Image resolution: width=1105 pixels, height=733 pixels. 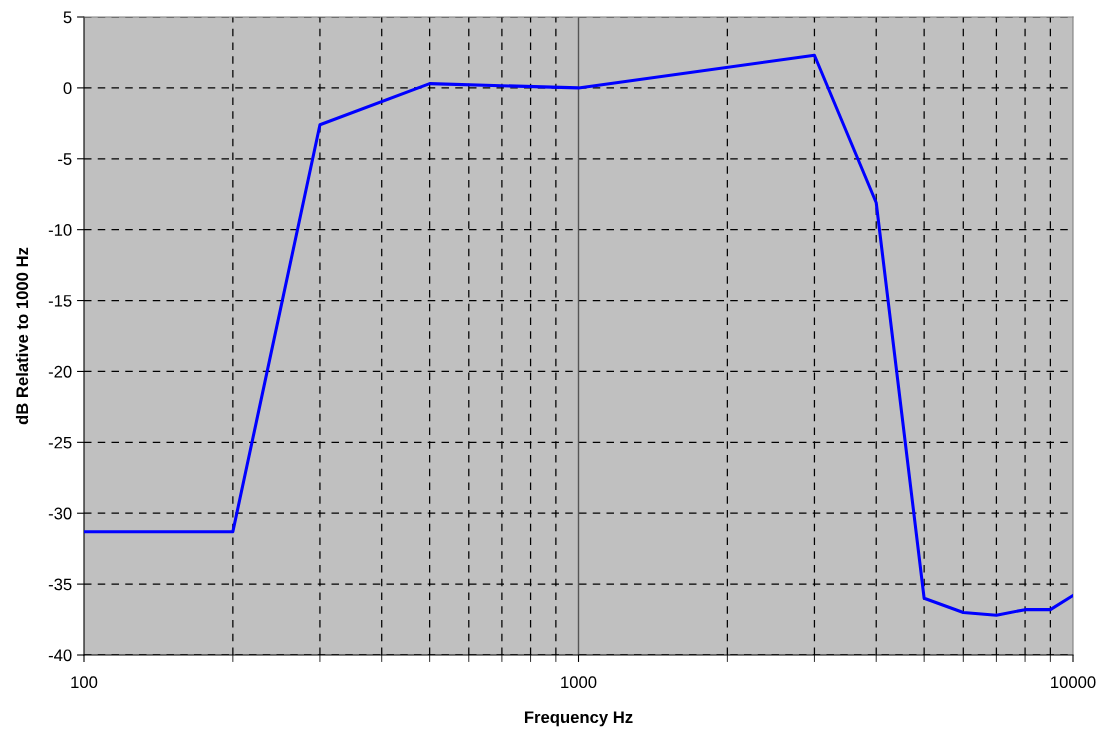 I want to click on y-tick-label: -20, so click(x=60, y=371).